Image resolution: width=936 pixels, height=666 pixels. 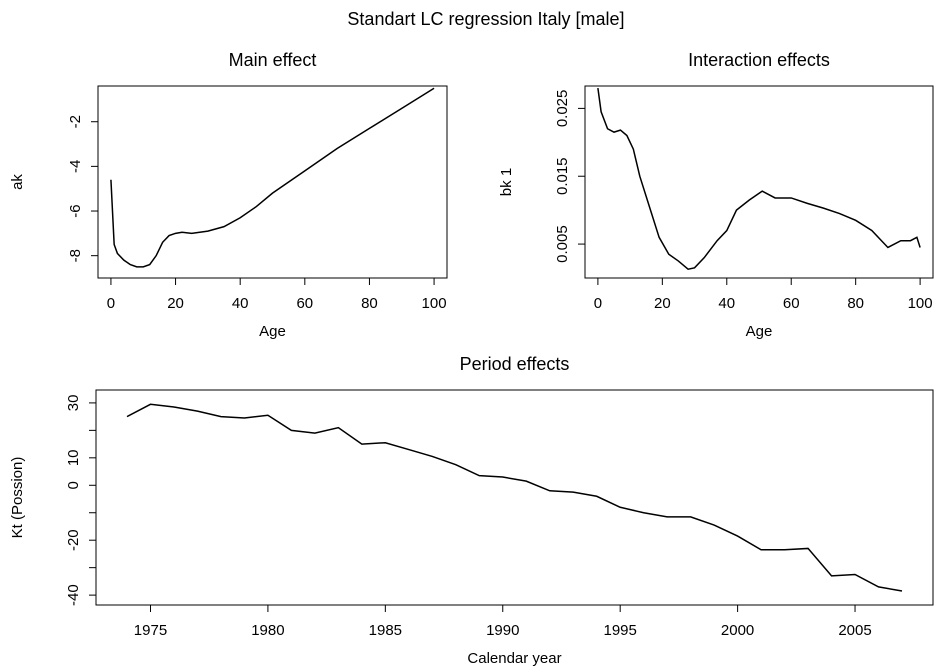 I want to click on x-tick-label: 1985, so click(x=385, y=630).